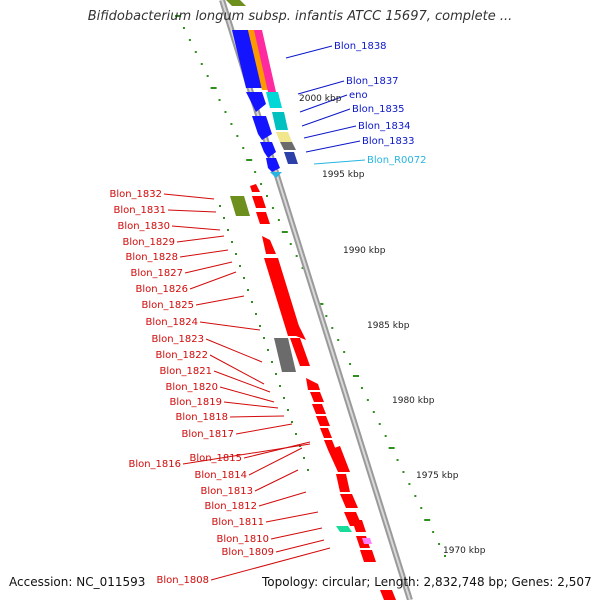  What do you see at coordinates (135, 194) in the screenshot?
I see `gene-label: Blon_1832` at bounding box center [135, 194].